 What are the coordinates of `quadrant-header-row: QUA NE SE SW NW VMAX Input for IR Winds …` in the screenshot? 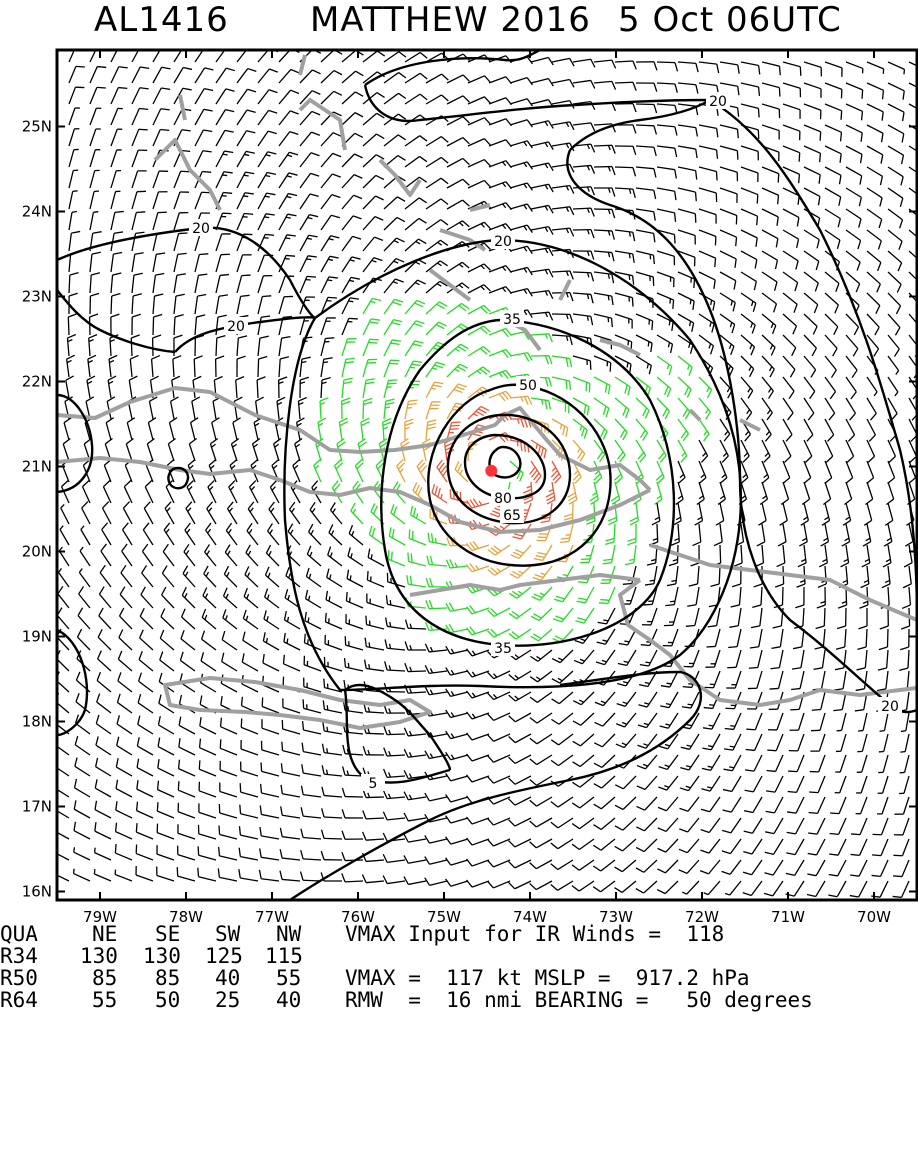 It's located at (25, 935).